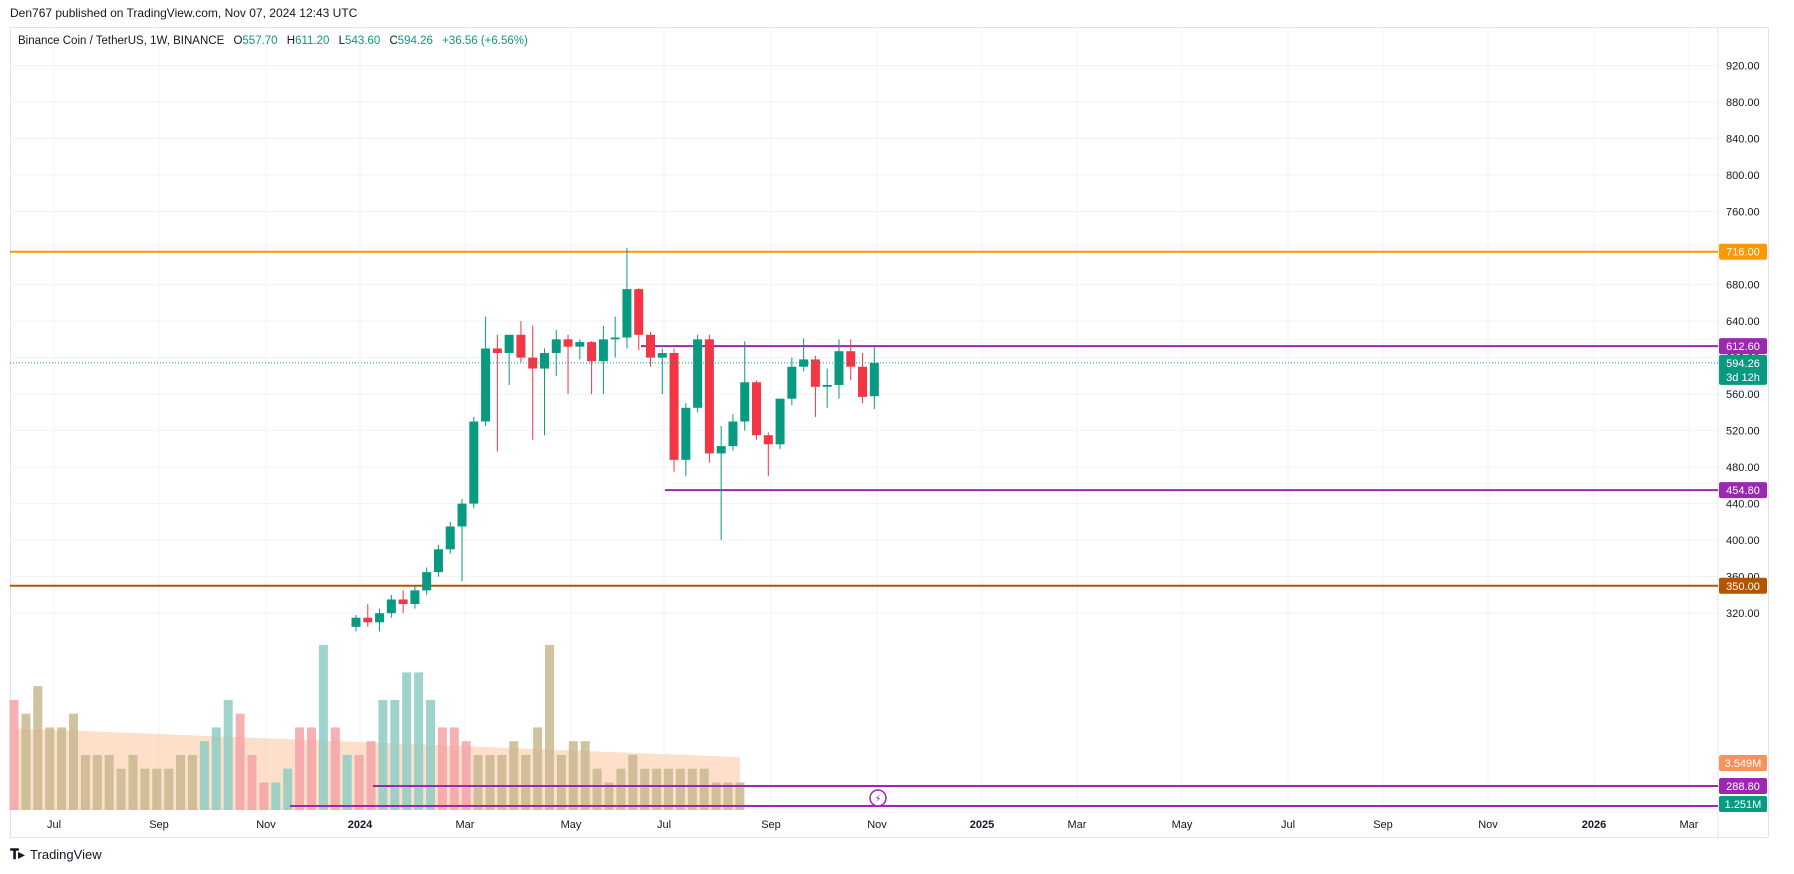 The image size is (1794, 874). What do you see at coordinates (363, 41) in the screenshot?
I see `legend-low: 543.60` at bounding box center [363, 41].